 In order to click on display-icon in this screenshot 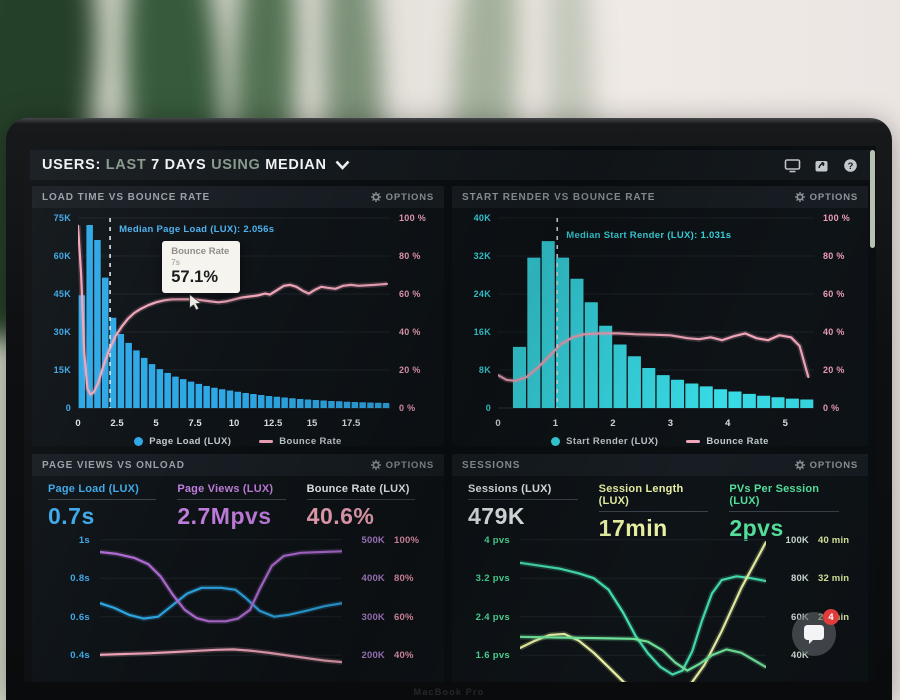, I will do `click(792, 165)`.